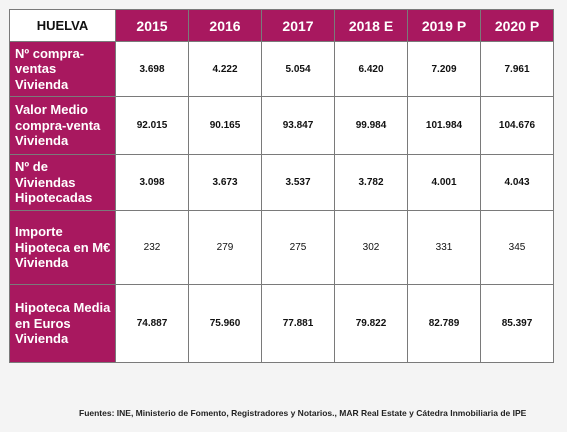 The image size is (567, 432). Describe the element at coordinates (225, 25) in the screenshot. I see `year-header: 2016` at that location.